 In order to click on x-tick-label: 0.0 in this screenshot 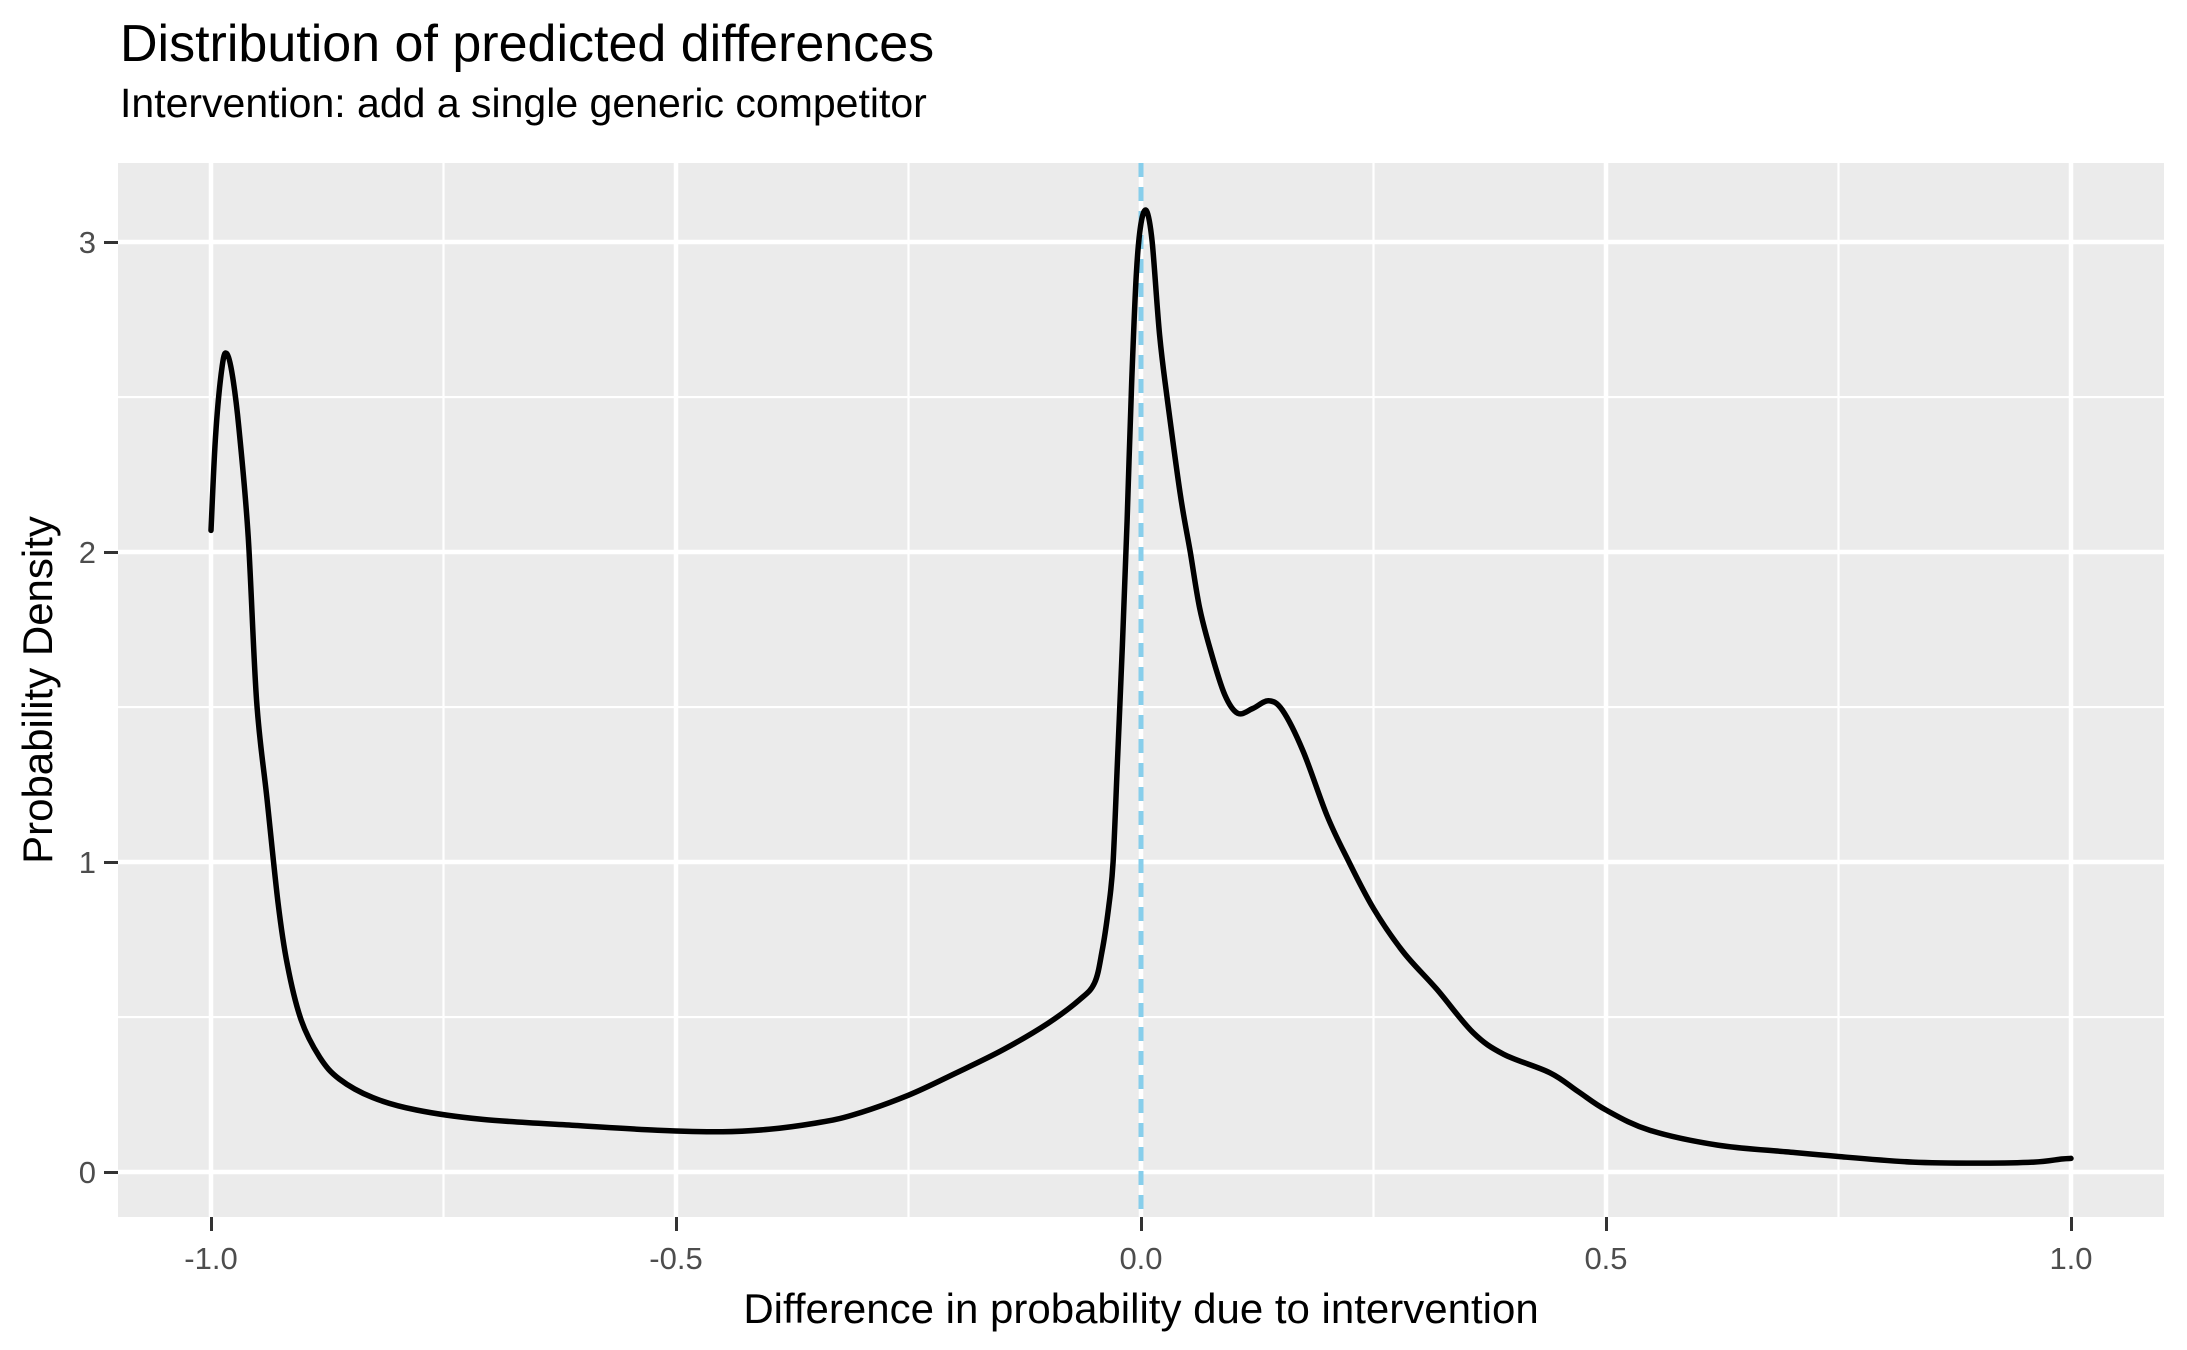, I will do `click(1141, 1258)`.